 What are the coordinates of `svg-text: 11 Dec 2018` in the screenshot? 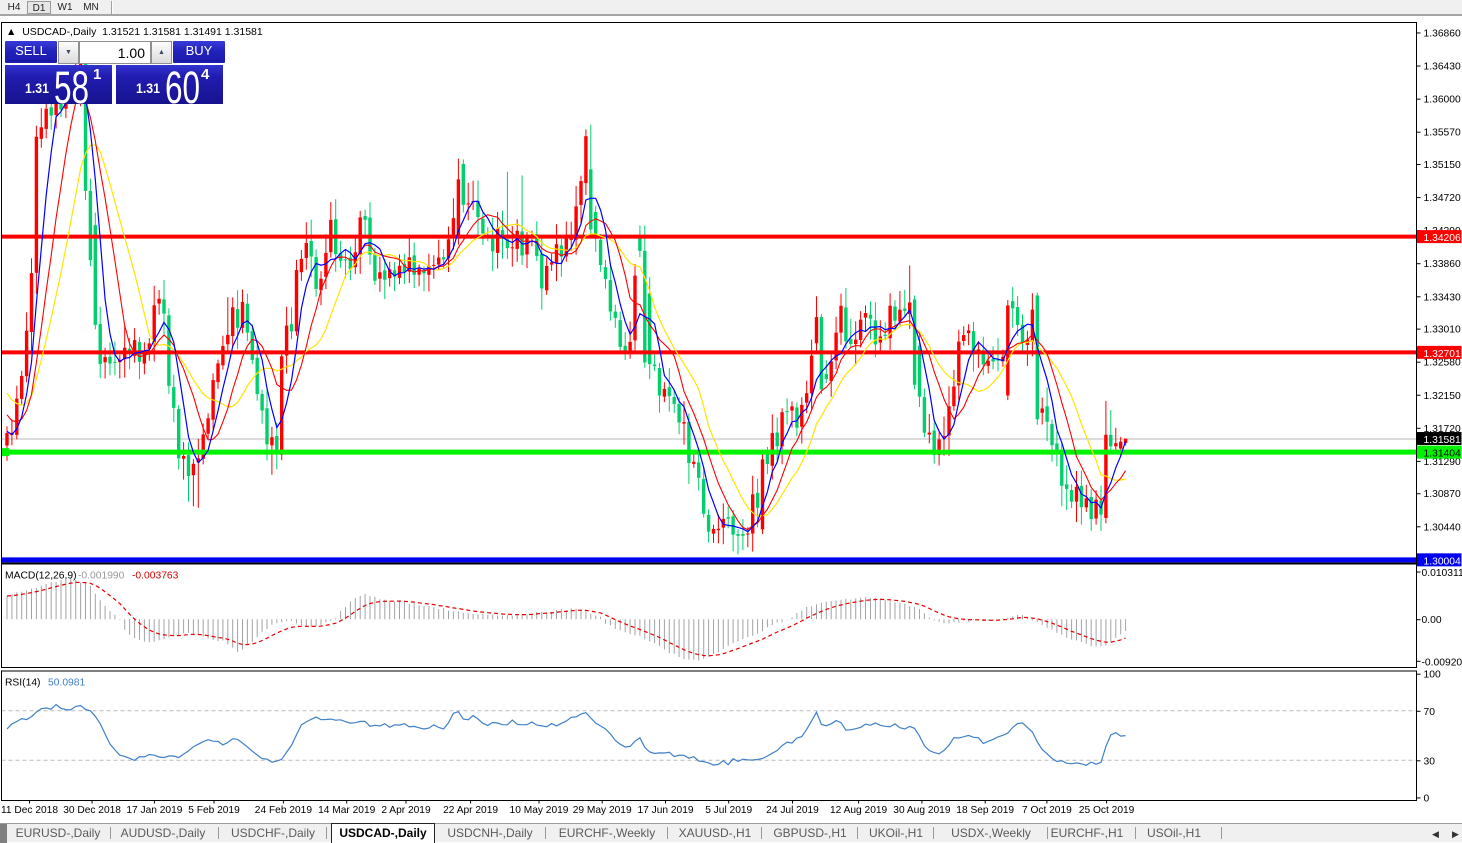 It's located at (29, 810).